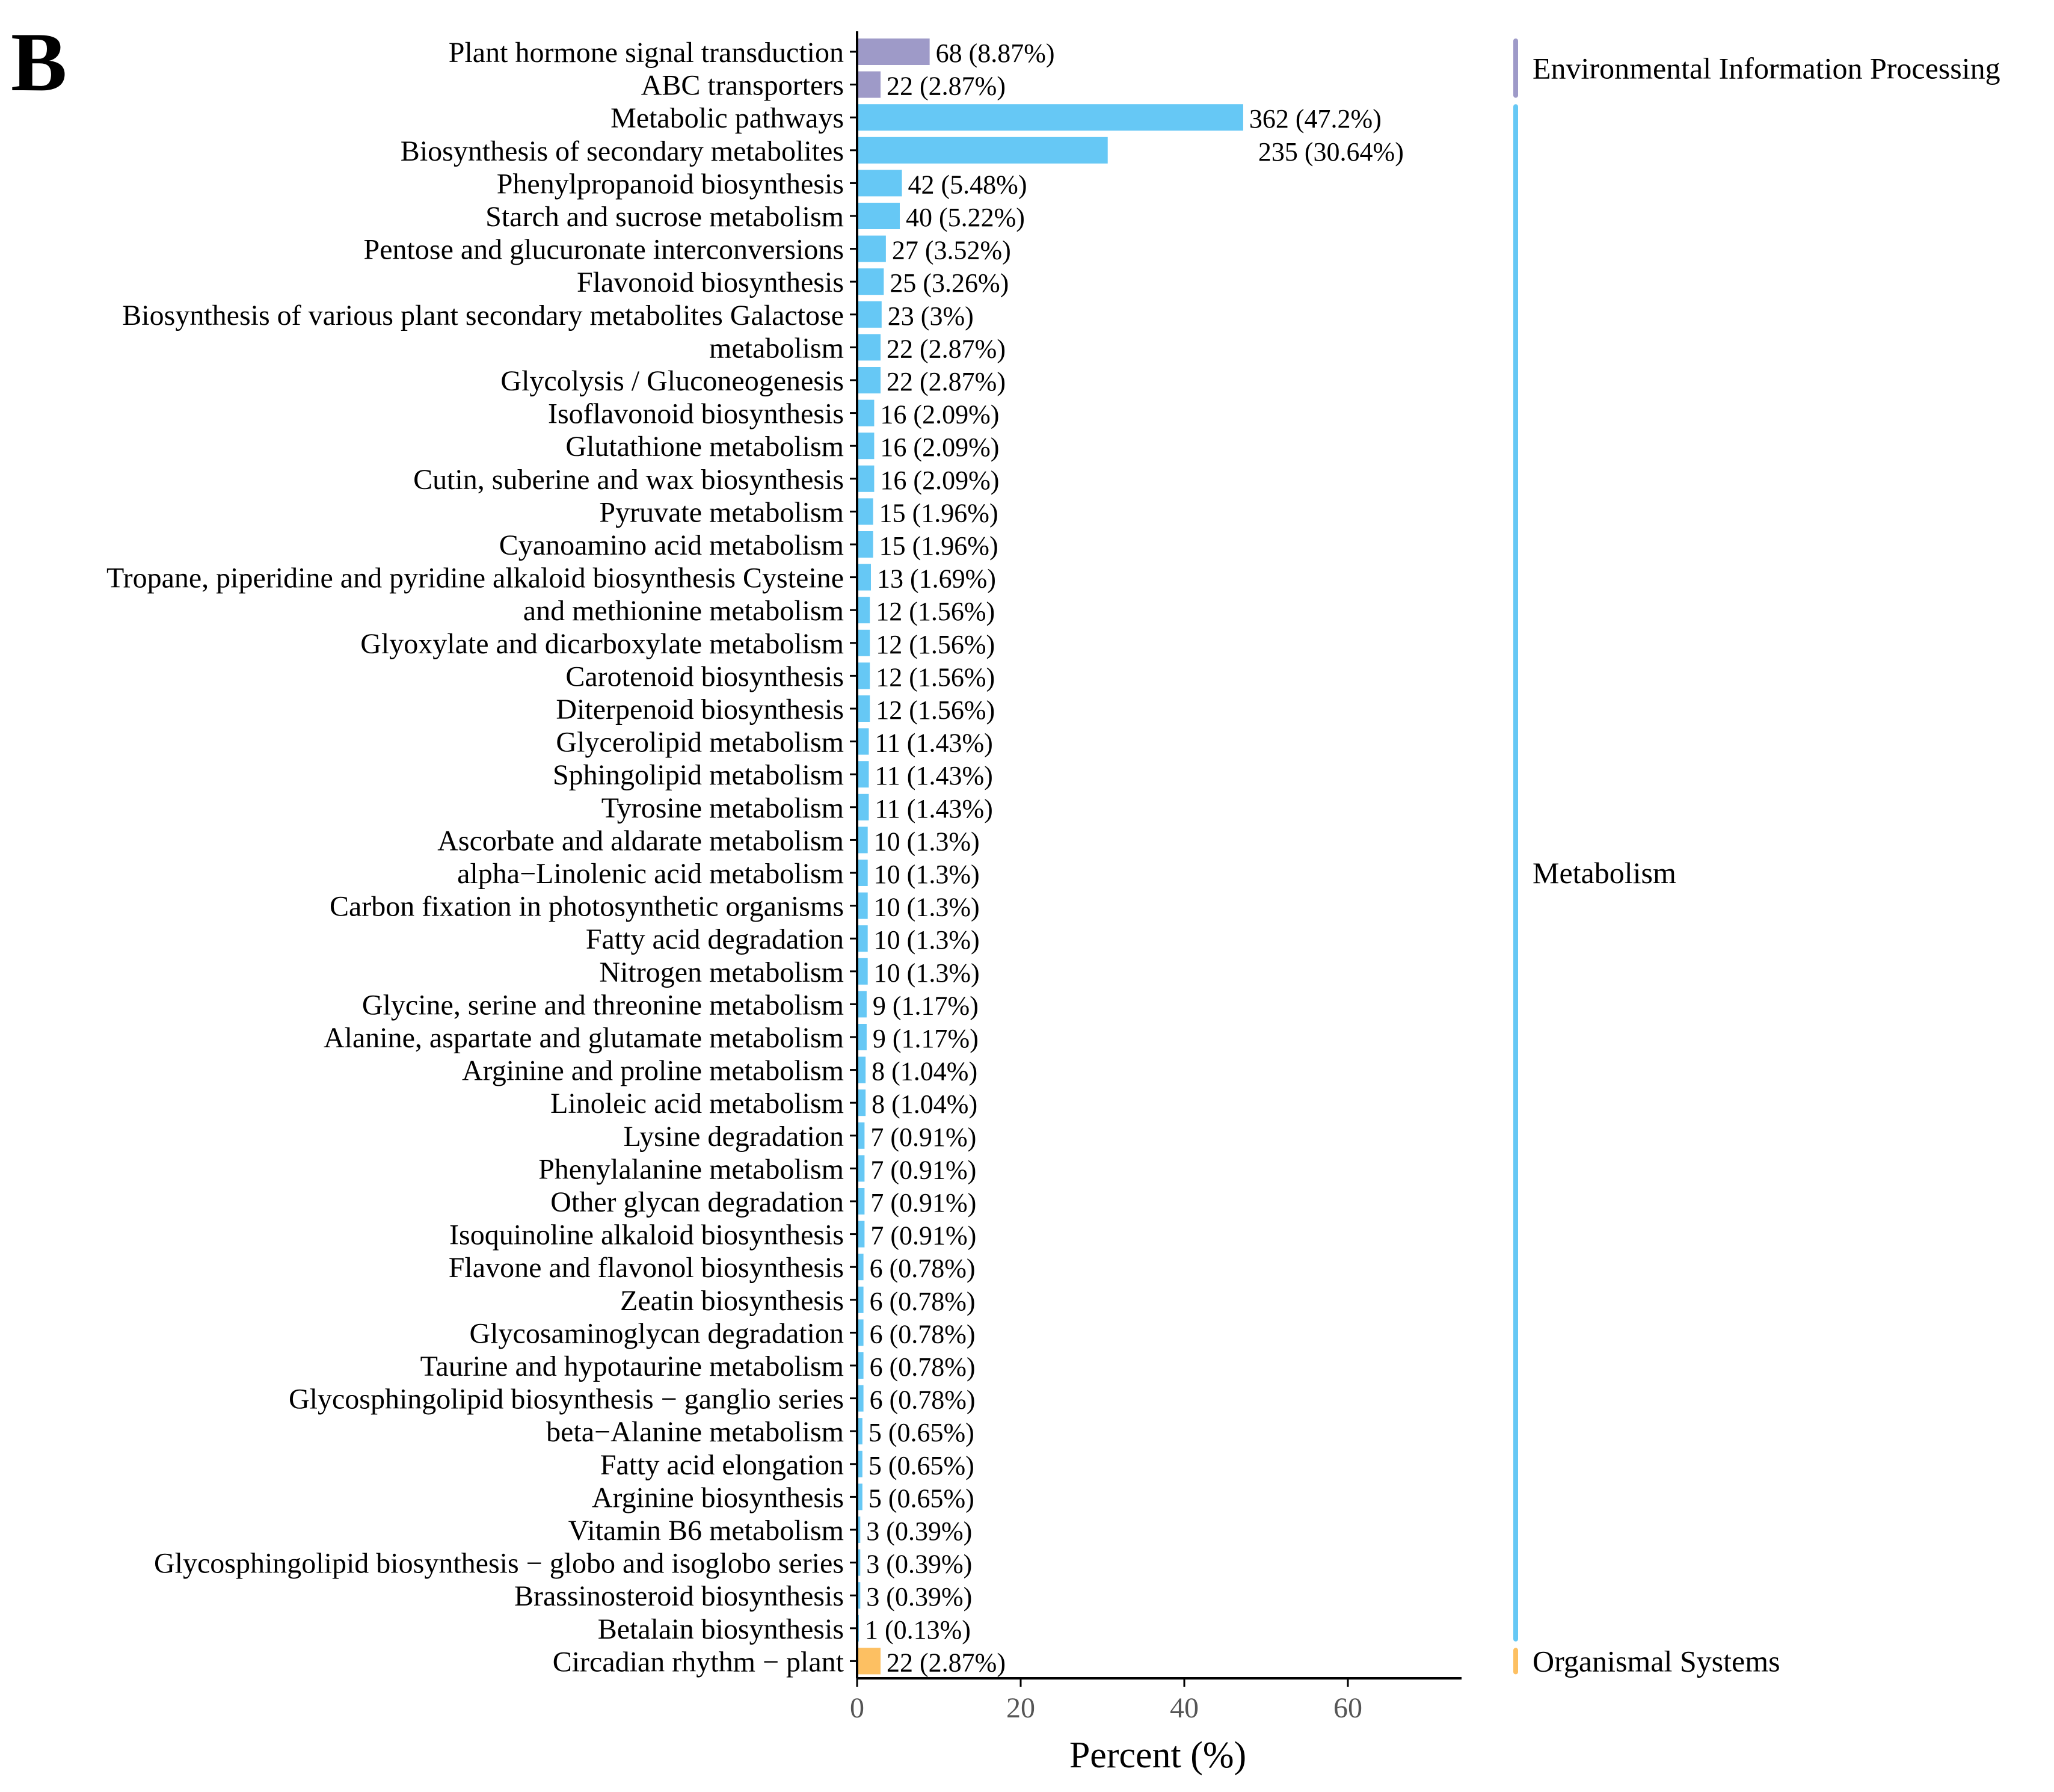 The height and width of the screenshot is (1792, 2054). I want to click on value-label: 40 (5.22%), so click(965, 217).